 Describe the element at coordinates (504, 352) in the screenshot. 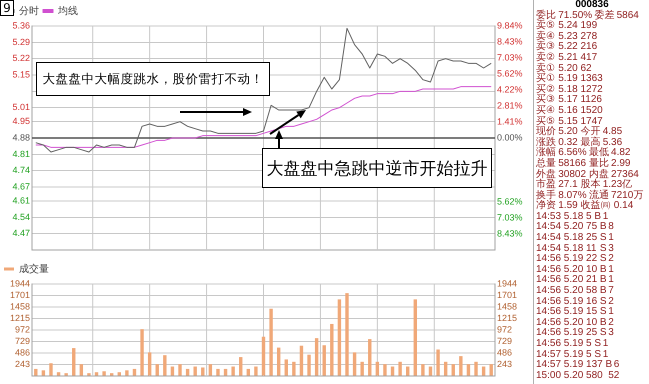

I see `y2-tick-label: 486` at that location.